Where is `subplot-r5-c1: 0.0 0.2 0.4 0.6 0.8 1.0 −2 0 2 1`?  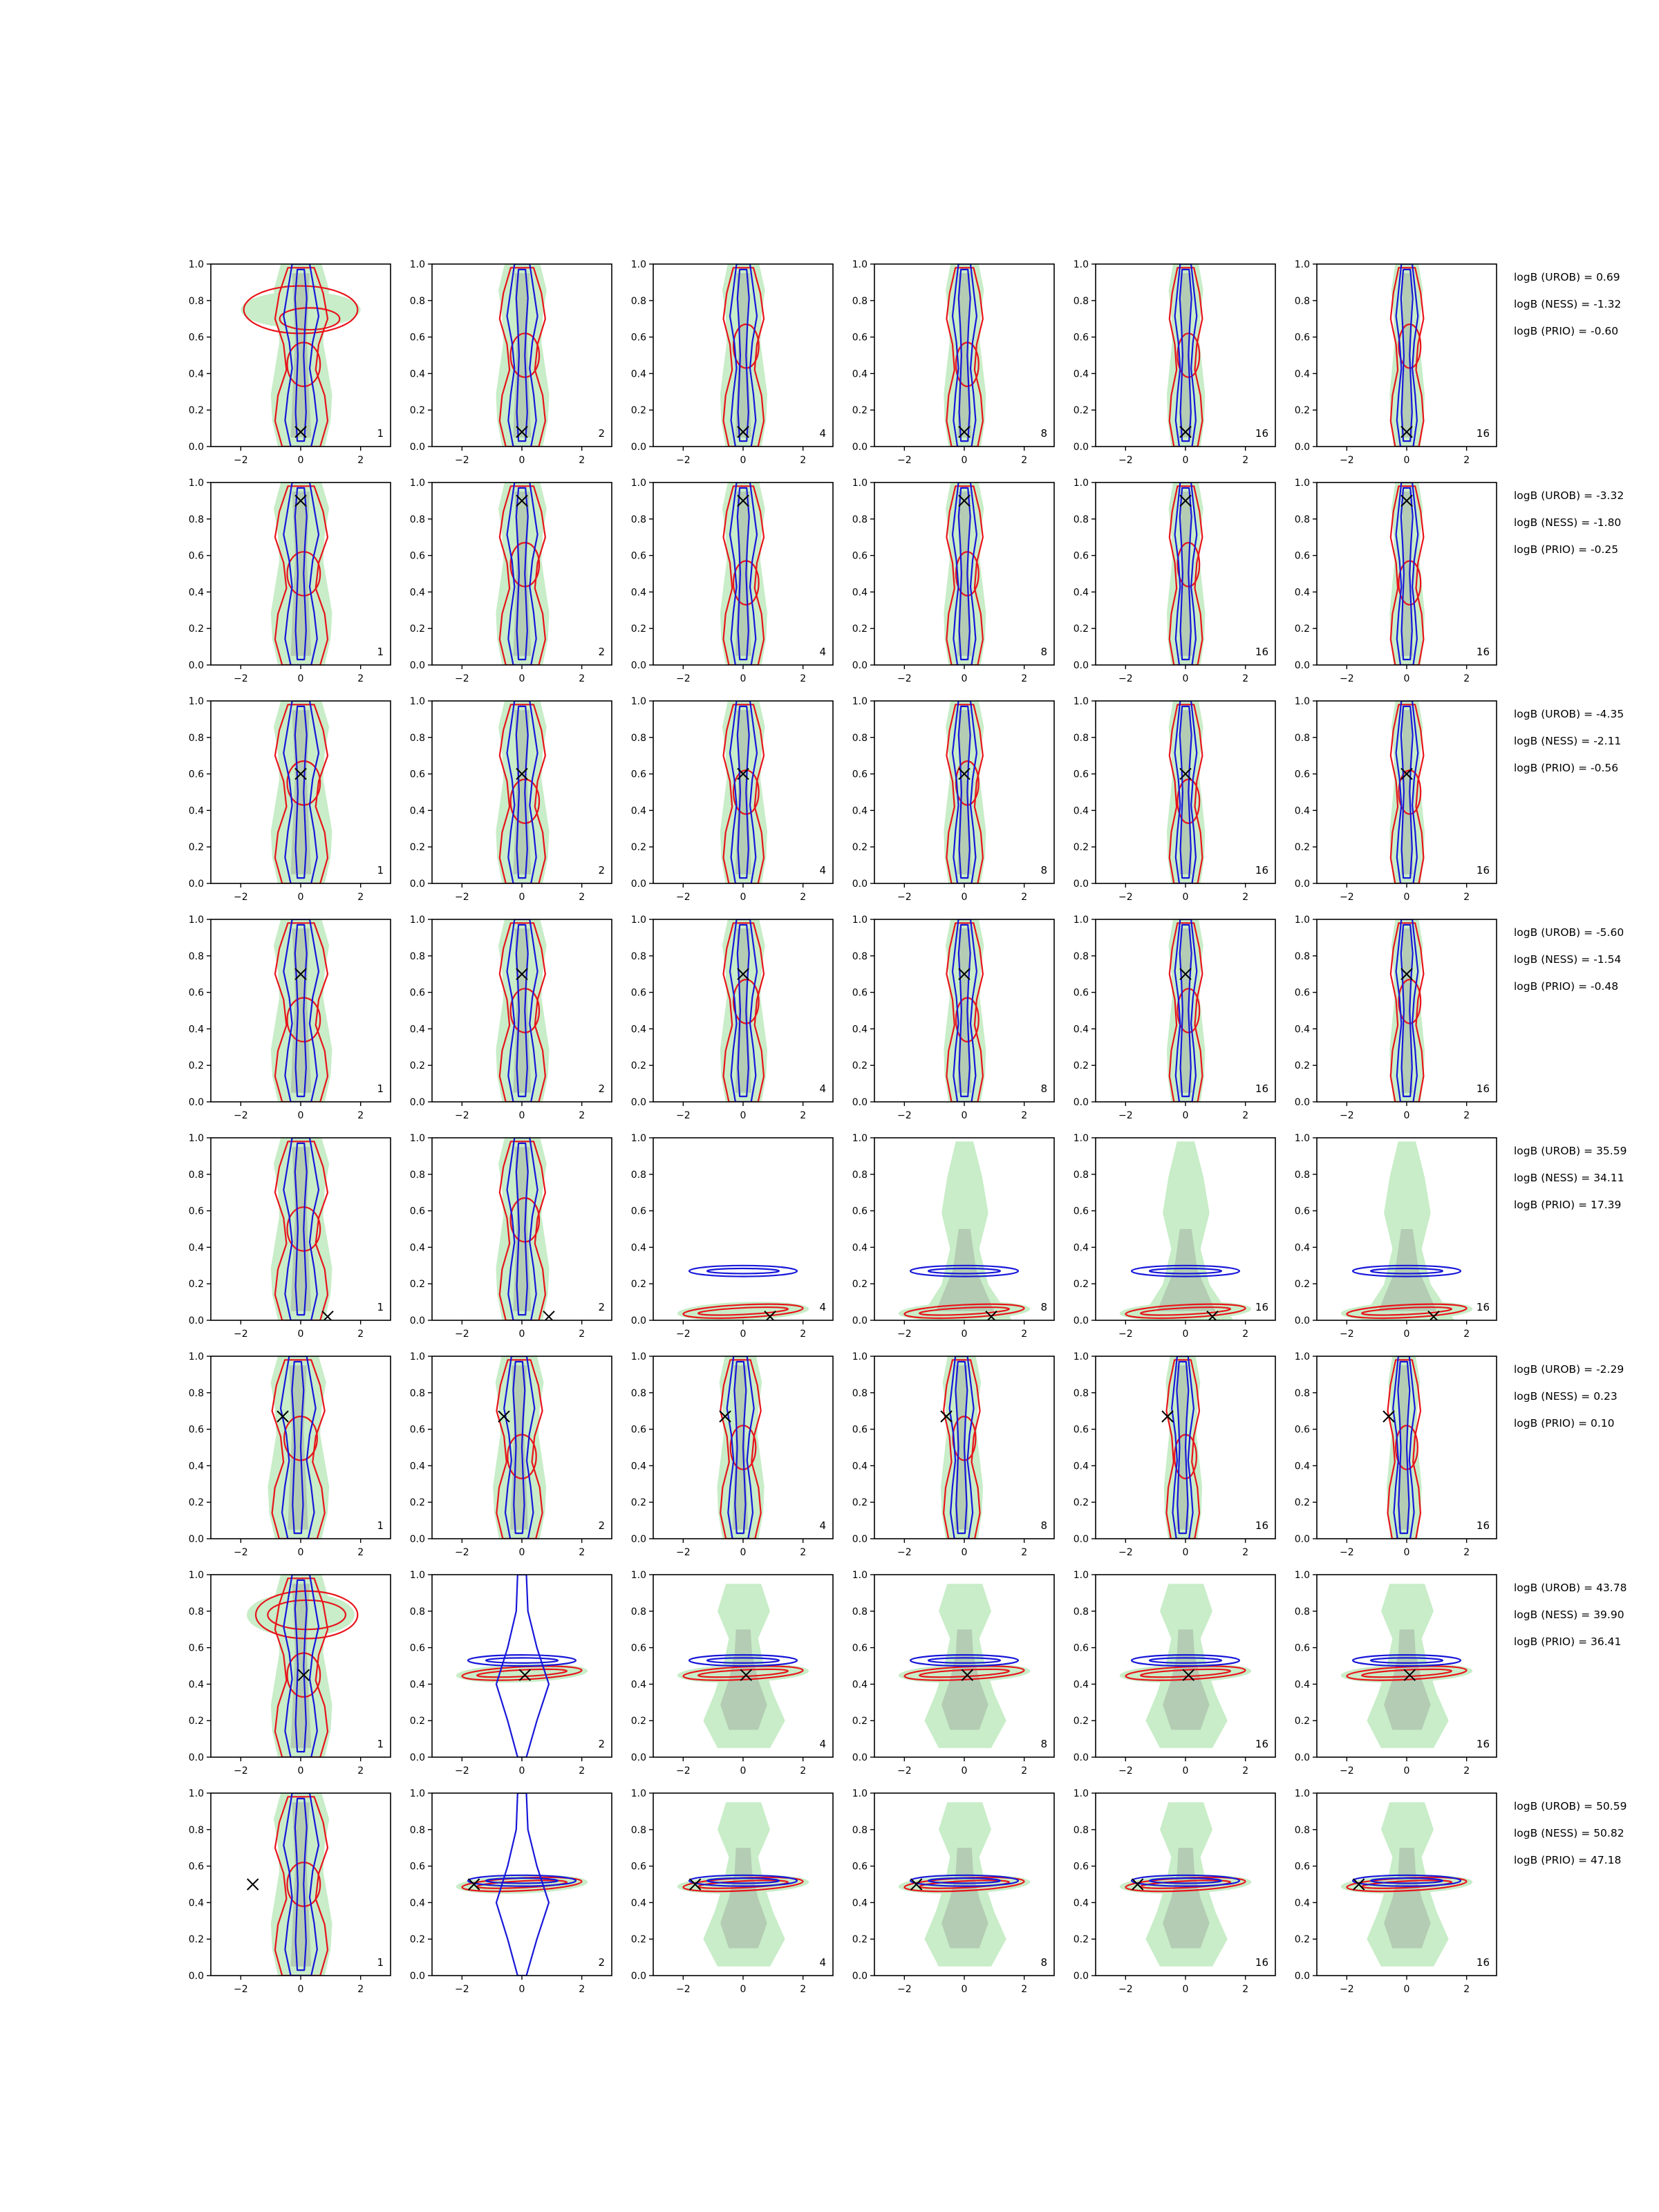 subplot-r5-c1: 0.0 0.2 0.4 0.6 0.8 1.0 −2 0 2 1 is located at coordinates (290, 1236).